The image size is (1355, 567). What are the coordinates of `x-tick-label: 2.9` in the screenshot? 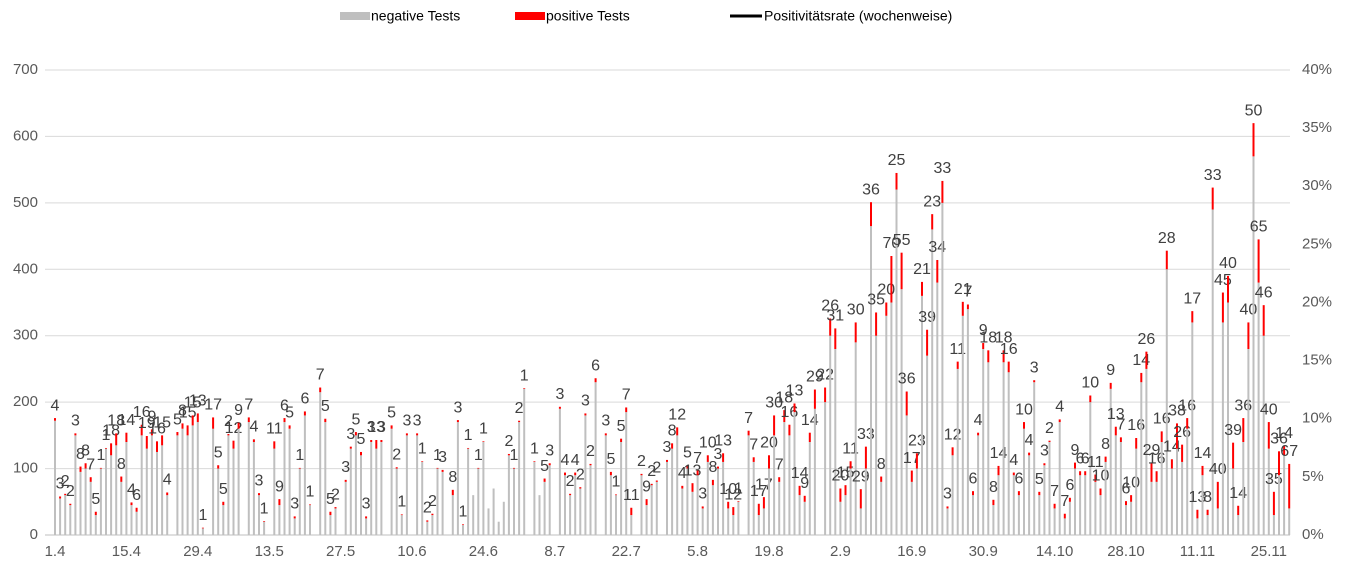 It's located at (840, 551).